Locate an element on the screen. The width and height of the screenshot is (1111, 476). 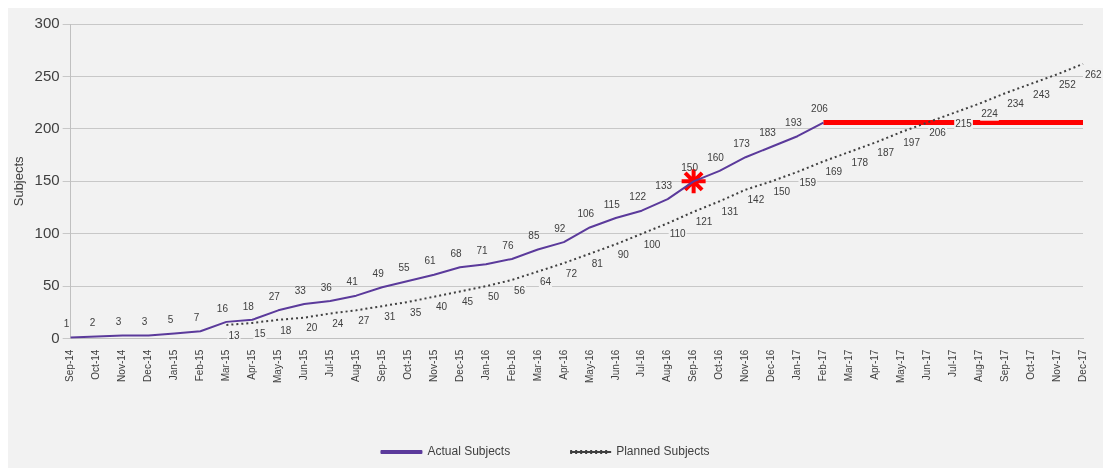
data-label: 183 is located at coordinates (768, 133).